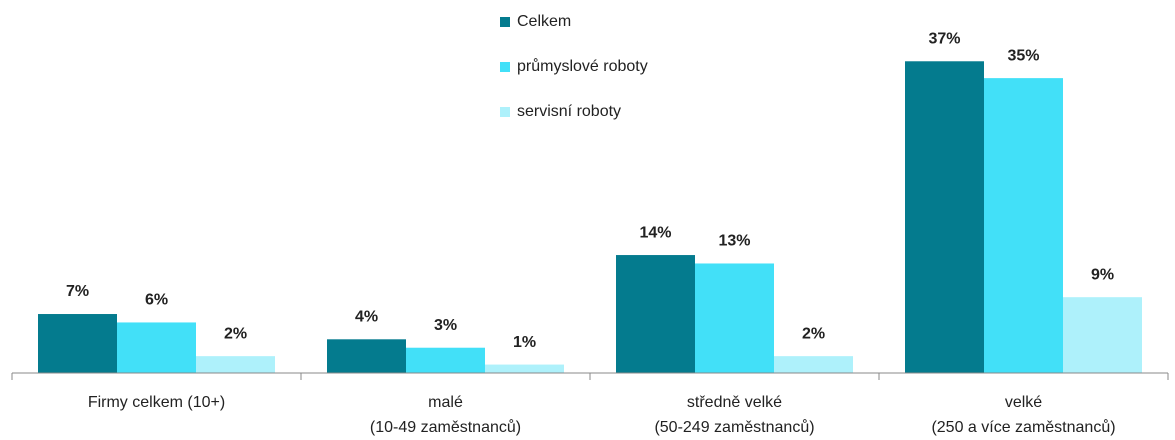 Image resolution: width=1175 pixels, height=440 pixels. I want to click on x-tick-label: (10-49 zaměstnanců), so click(445, 427).